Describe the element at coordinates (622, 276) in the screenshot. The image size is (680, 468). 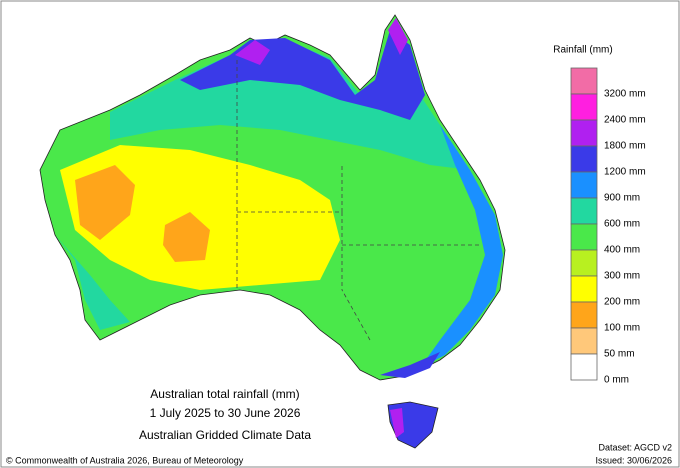
I see `legend-label: 300 mm` at that location.